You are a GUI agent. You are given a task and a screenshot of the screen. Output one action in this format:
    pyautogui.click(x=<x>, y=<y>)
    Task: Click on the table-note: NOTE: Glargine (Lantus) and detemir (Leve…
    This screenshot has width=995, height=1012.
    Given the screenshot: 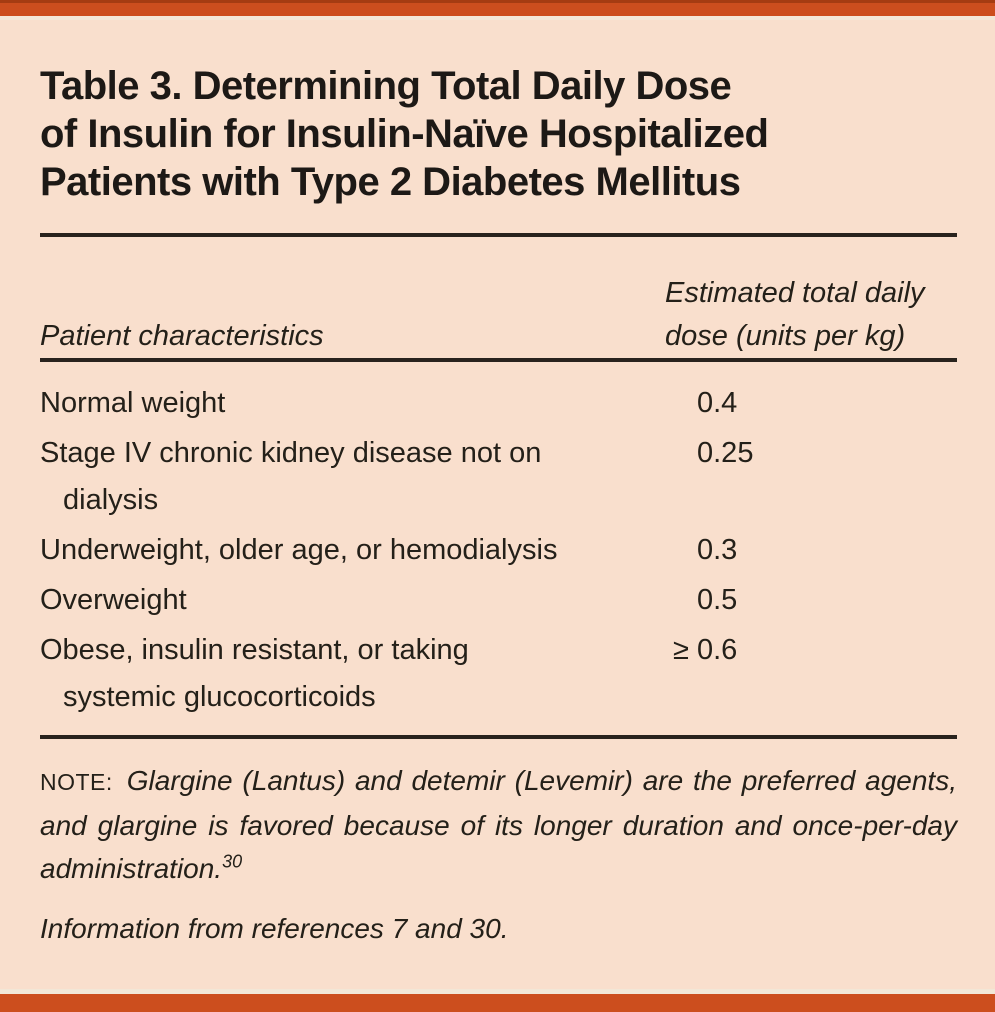 What is the action you would take?
    pyautogui.click(x=498, y=824)
    